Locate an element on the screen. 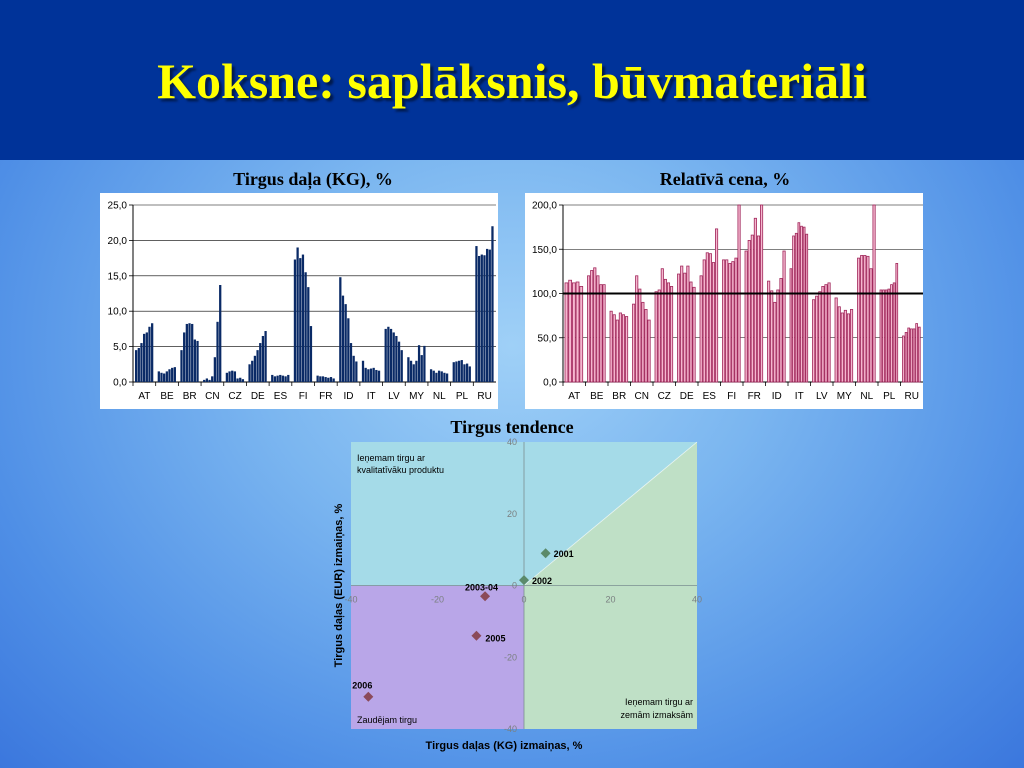  point-2002 is located at coordinates (524, 580).